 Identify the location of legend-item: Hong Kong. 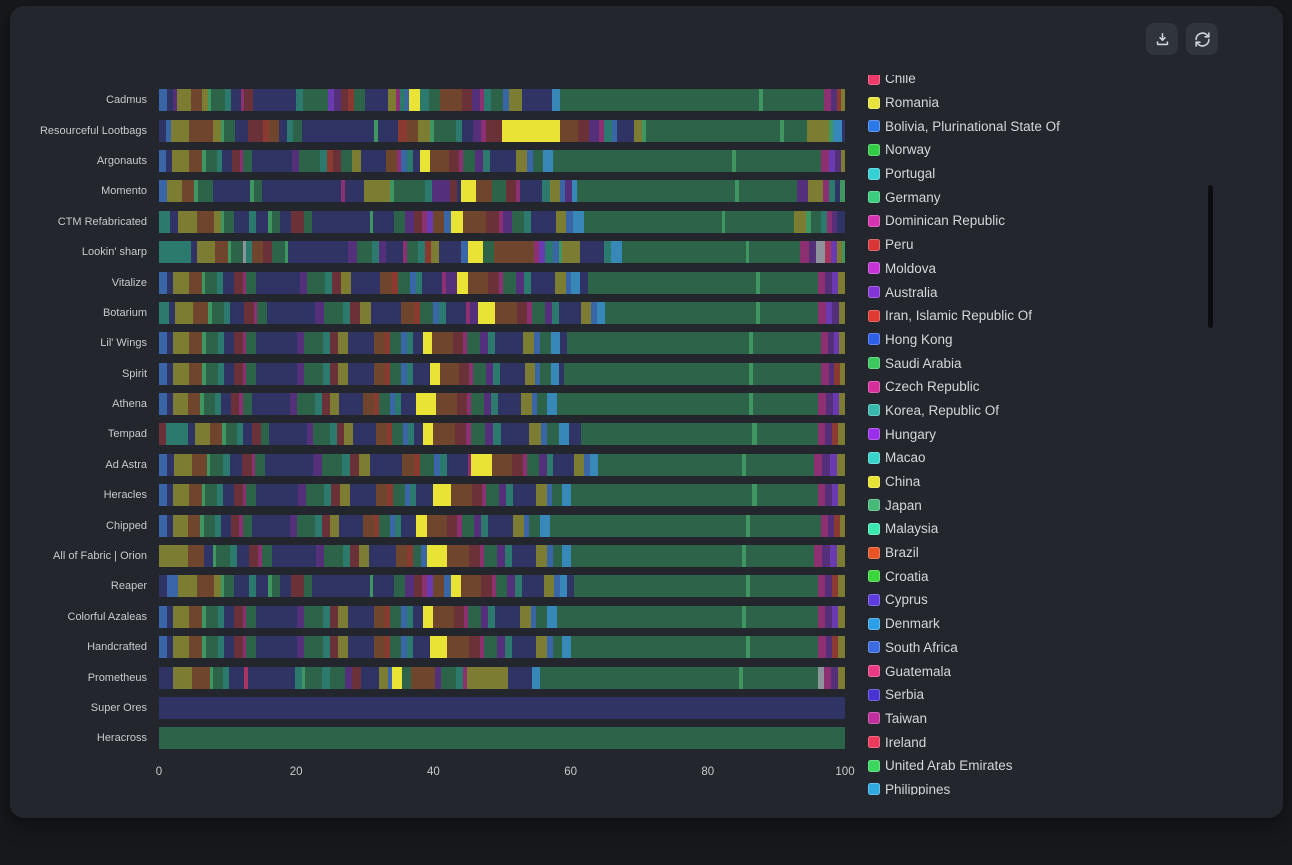
(1038, 340).